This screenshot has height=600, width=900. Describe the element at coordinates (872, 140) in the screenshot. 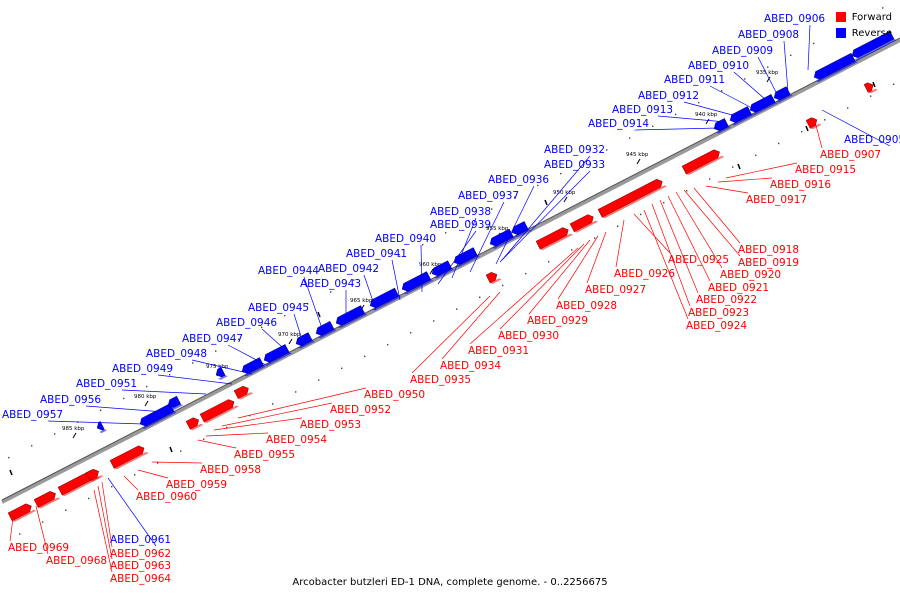

I see `reverse-gene-label: ABED_0905` at that location.